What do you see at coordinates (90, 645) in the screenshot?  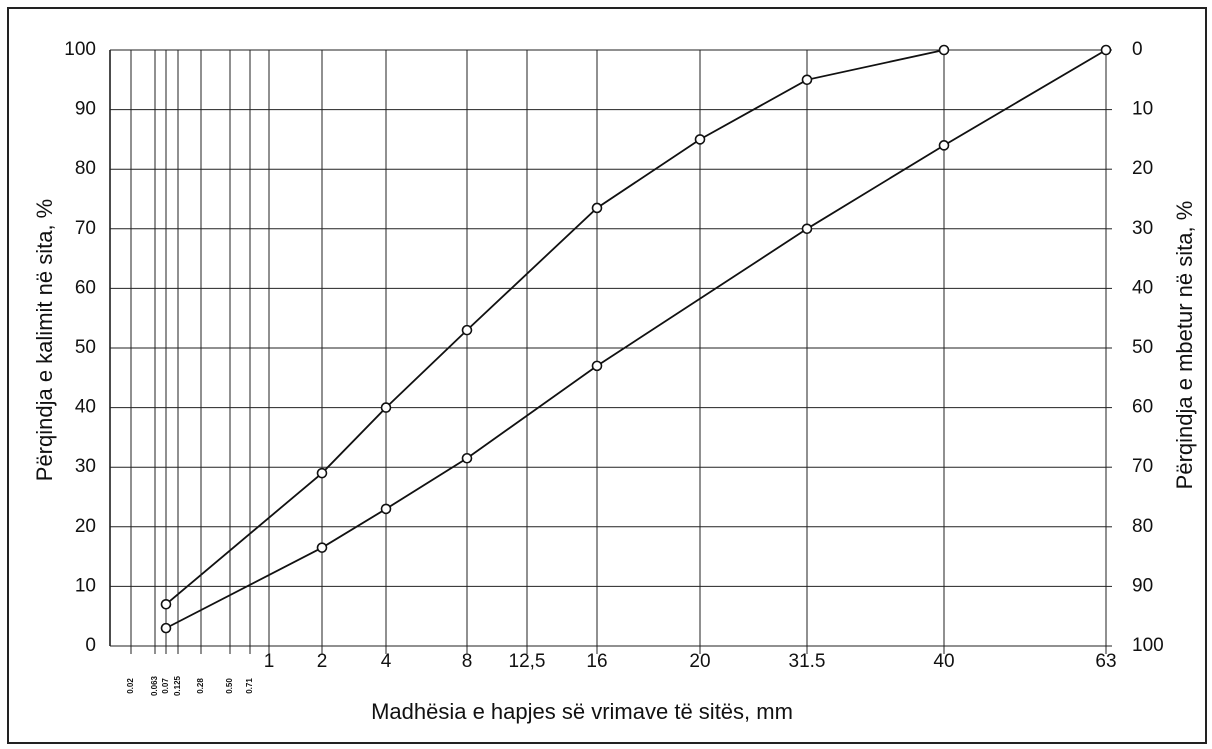 I see `y-tick-label: 0` at bounding box center [90, 645].